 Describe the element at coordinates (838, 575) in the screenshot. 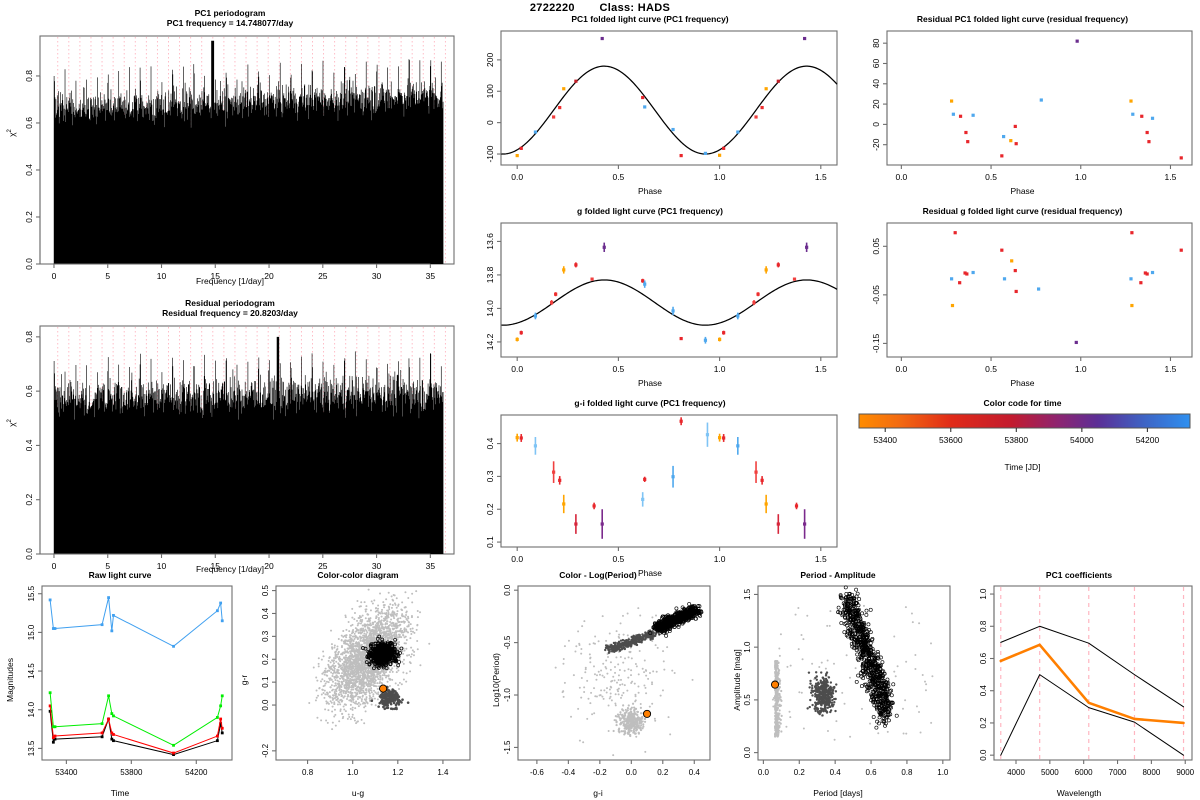

I see `period-amplitude-title: Period - Amplitude` at that location.